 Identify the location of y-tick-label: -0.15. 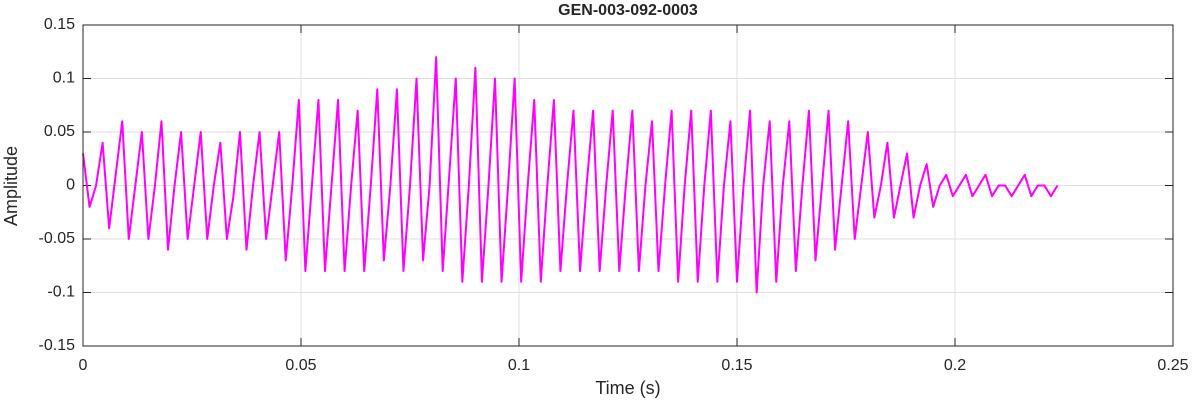
(57, 345).